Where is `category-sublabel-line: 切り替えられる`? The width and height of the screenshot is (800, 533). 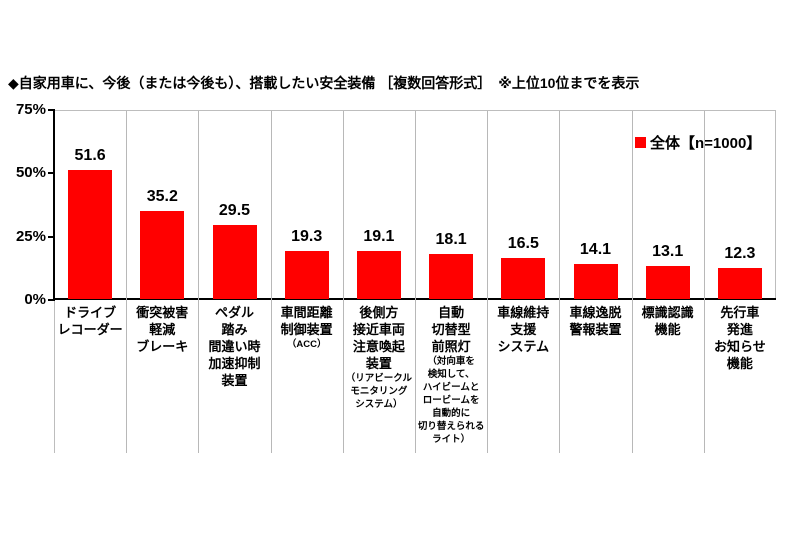
category-sublabel-line: 切り替えられる is located at coordinates (451, 426).